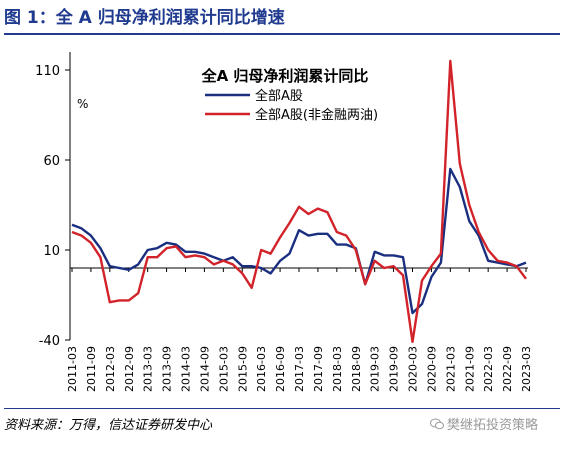  What do you see at coordinates (261, 369) in the screenshot?
I see `x-tick-label: 2016-03` at bounding box center [261, 369].